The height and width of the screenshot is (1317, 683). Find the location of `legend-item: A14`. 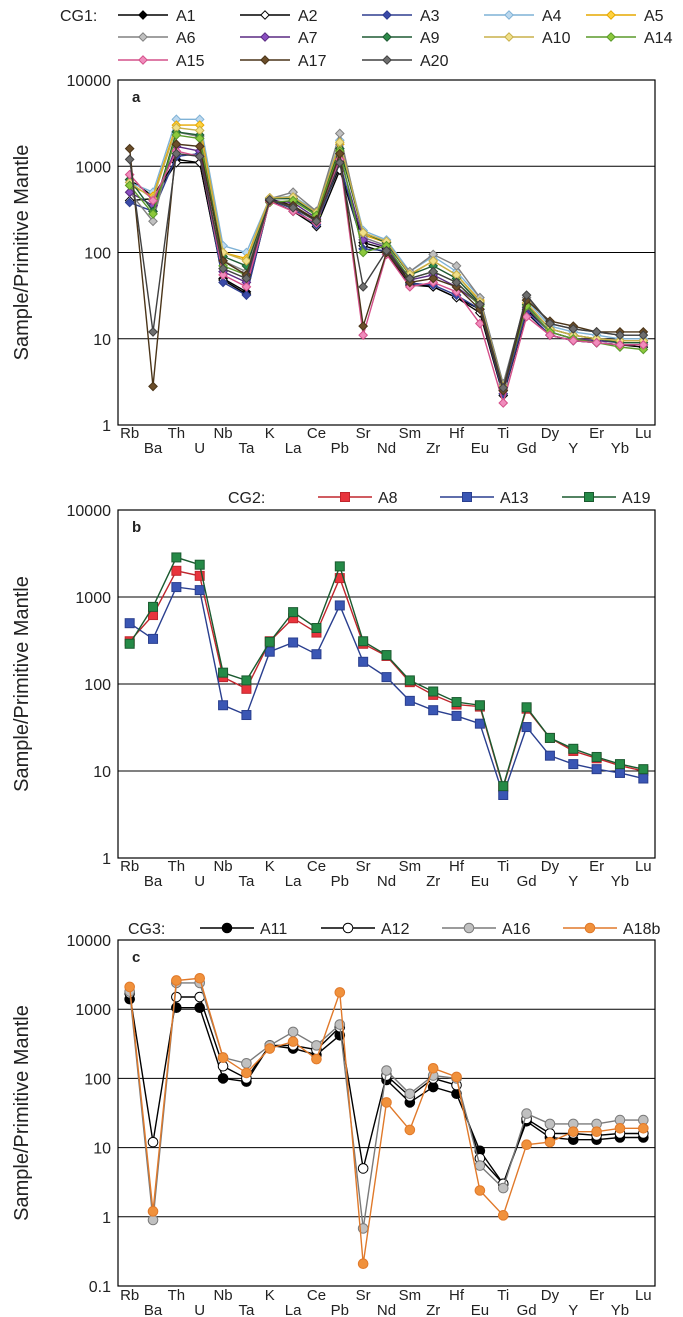

legend-item: A14 is located at coordinates (629, 38).